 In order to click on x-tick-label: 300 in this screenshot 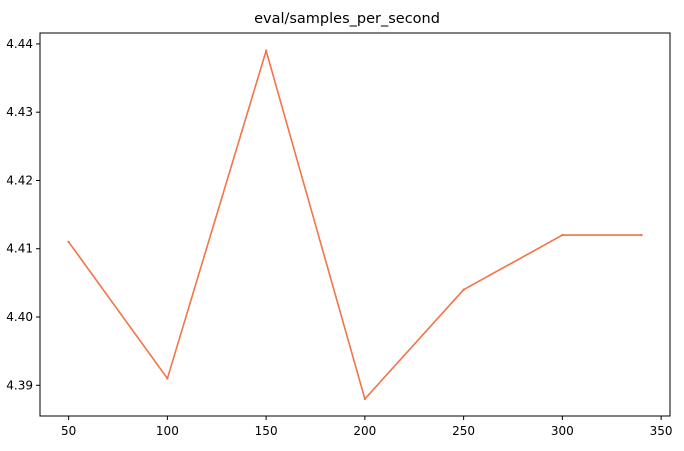, I will do `click(562, 431)`.